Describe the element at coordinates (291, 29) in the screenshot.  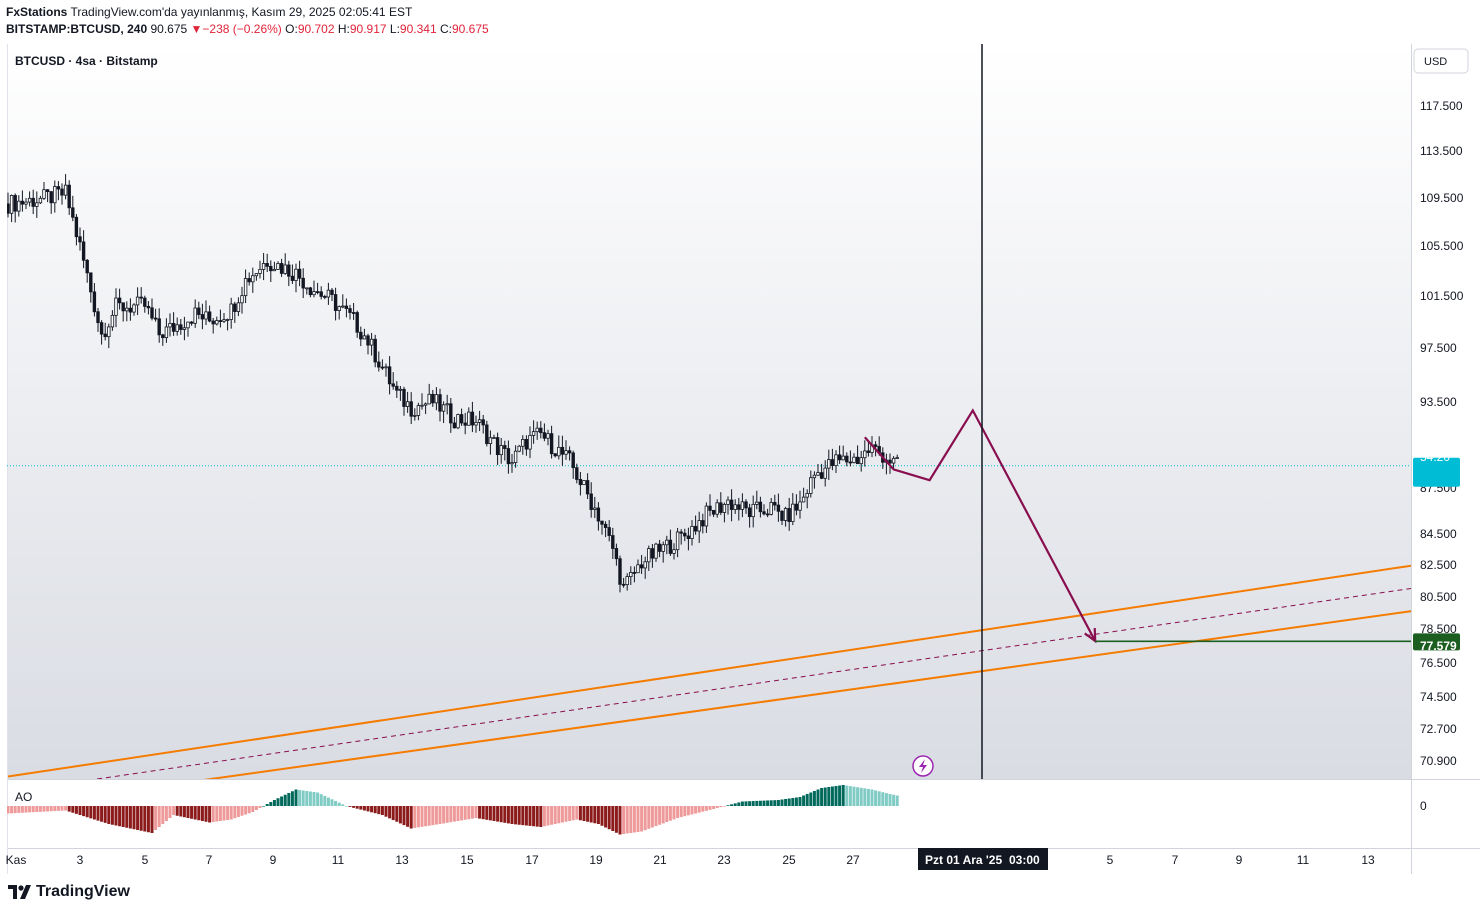
I see `open-label: O:` at that location.